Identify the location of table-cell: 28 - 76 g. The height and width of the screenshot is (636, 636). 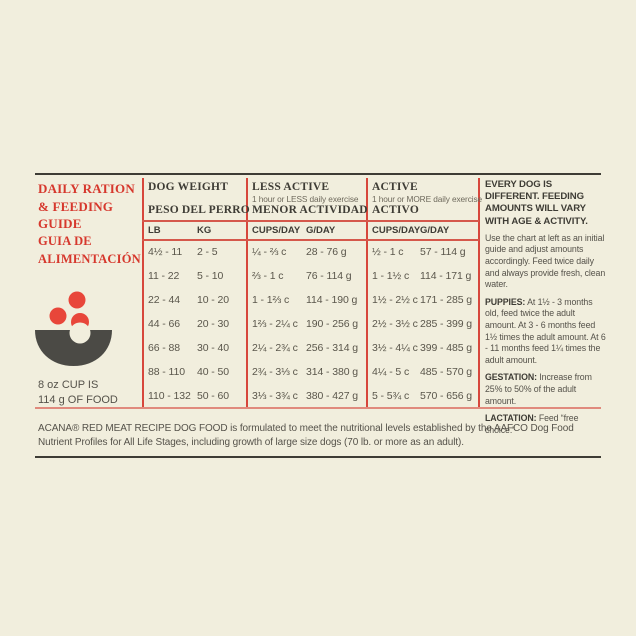
(326, 252).